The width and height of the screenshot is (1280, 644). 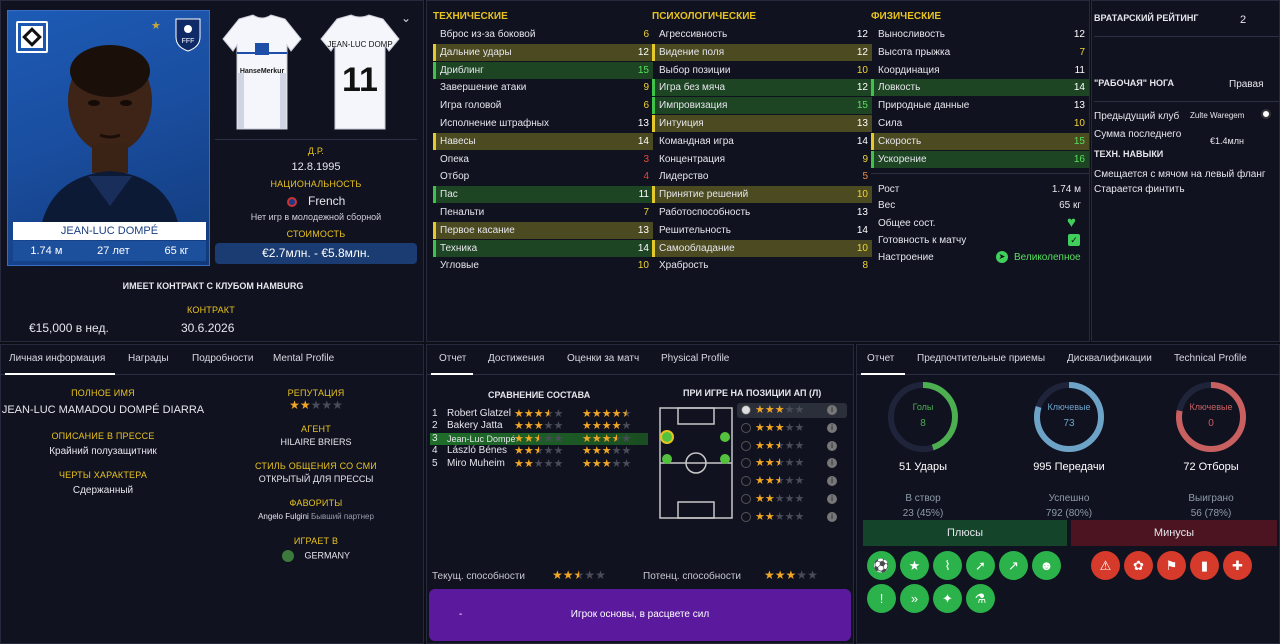 I want to click on attribute-row: Принятие решений 10, so click(x=762, y=195).